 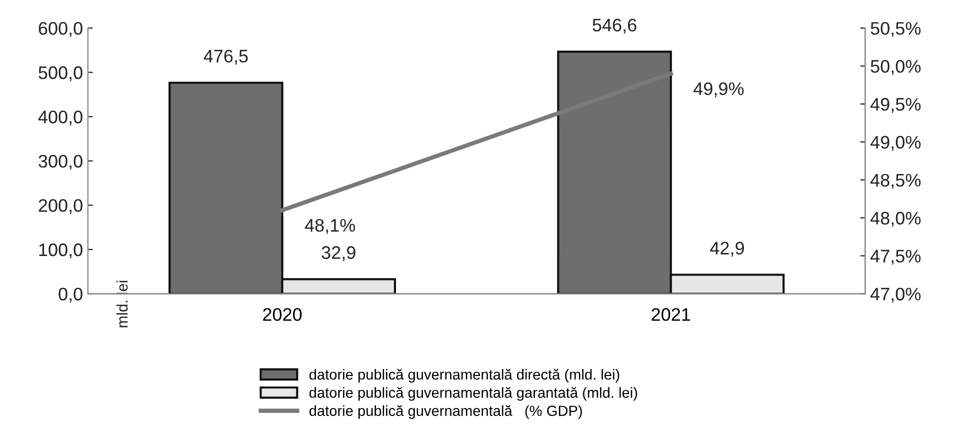 I want to click on y2-tick-label: 48,5%, so click(x=895, y=181).